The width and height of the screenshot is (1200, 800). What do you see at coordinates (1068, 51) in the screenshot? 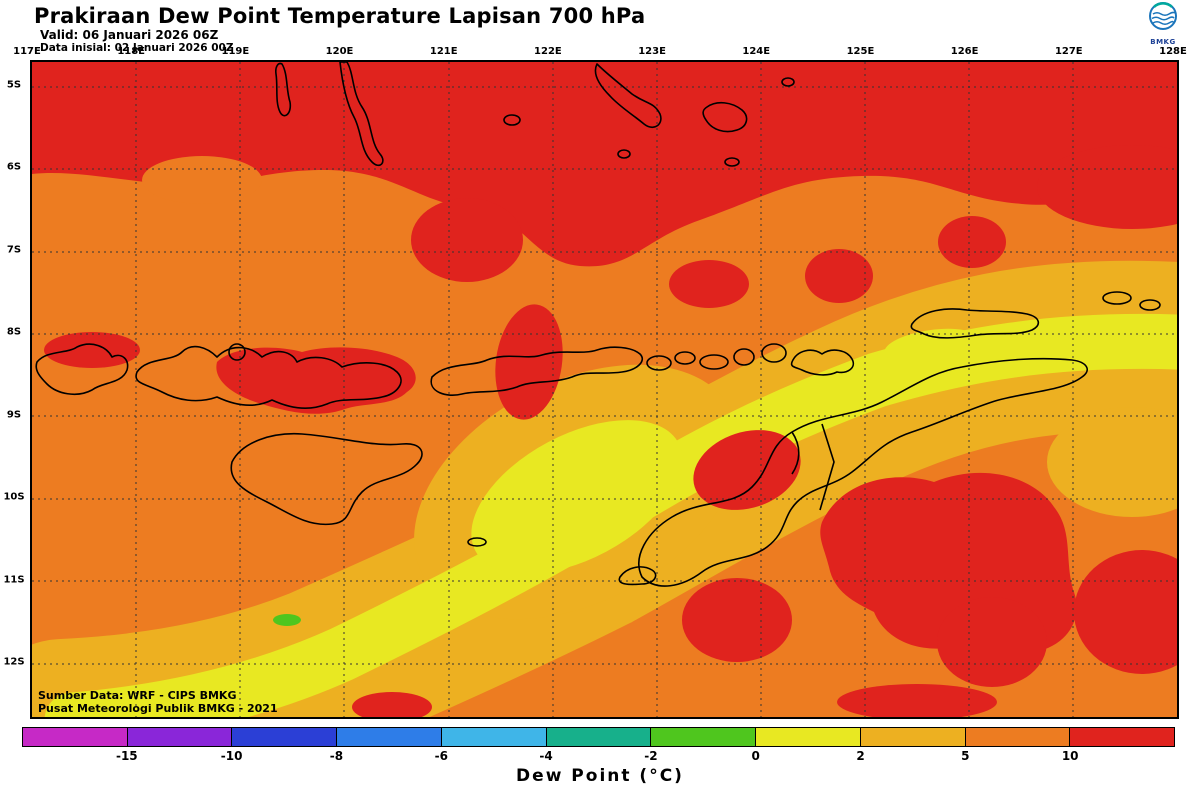
I see `lon-label: 127E` at bounding box center [1068, 51].